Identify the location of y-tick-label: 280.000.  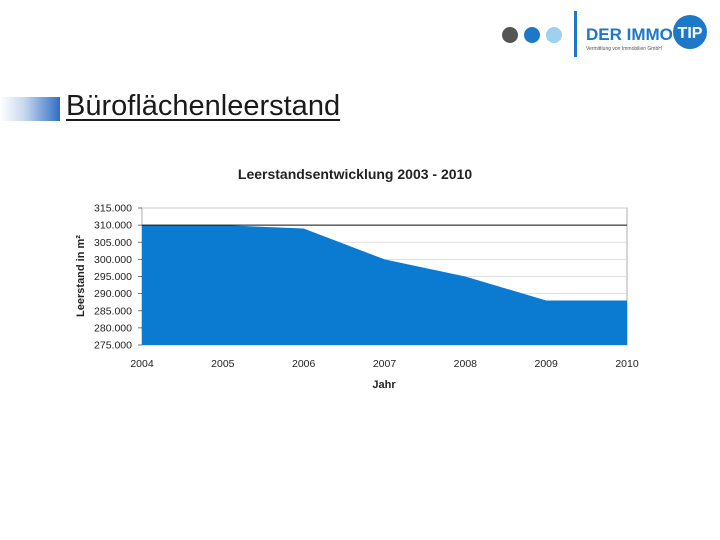
(113, 328).